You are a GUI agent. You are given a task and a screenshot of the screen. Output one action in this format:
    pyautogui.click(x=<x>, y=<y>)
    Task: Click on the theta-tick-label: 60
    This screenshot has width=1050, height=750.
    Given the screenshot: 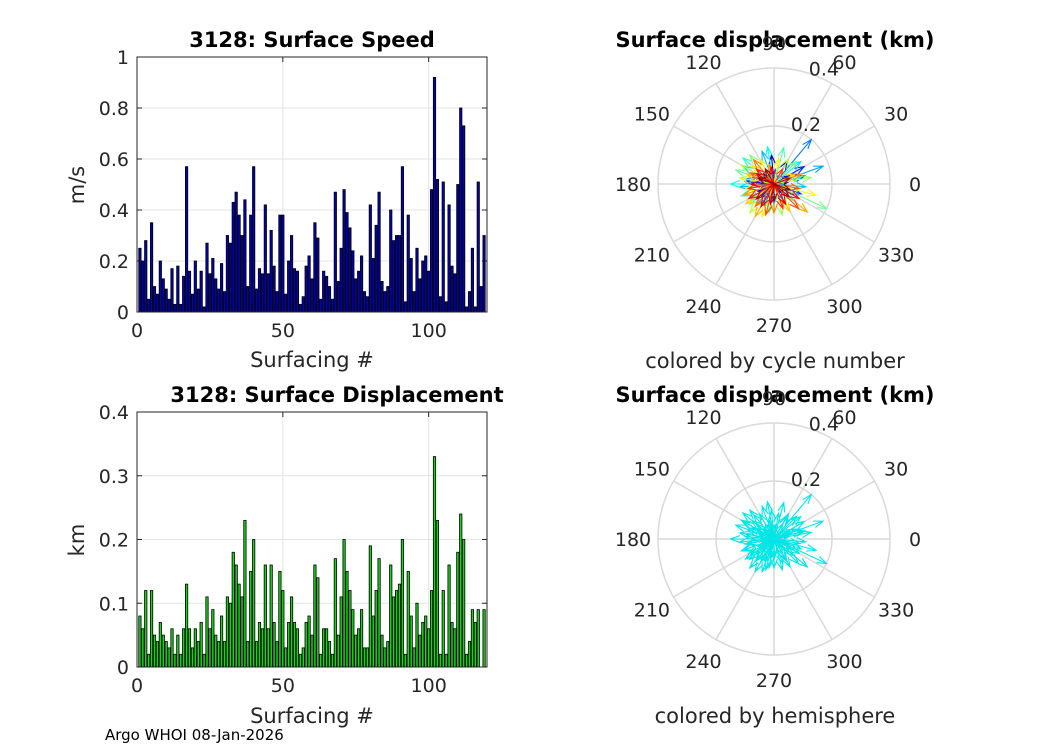 What is the action you would take?
    pyautogui.click(x=844, y=63)
    